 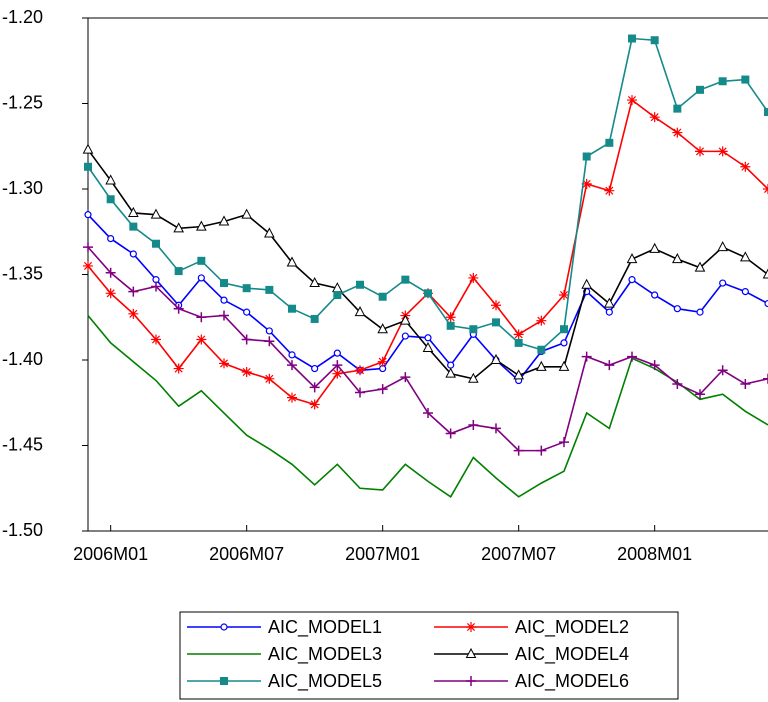 What do you see at coordinates (654, 554) in the screenshot?
I see `x-tick-label: 2008M01` at bounding box center [654, 554].